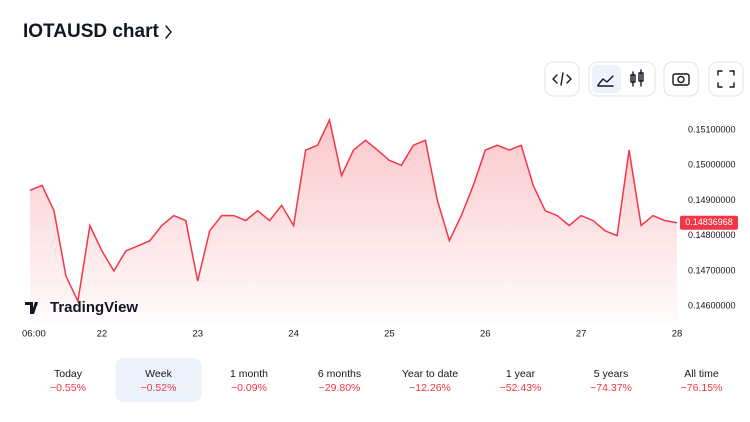 The width and height of the screenshot is (750, 422). What do you see at coordinates (521, 388) in the screenshot?
I see `period-change: −52.43%` at bounding box center [521, 388].